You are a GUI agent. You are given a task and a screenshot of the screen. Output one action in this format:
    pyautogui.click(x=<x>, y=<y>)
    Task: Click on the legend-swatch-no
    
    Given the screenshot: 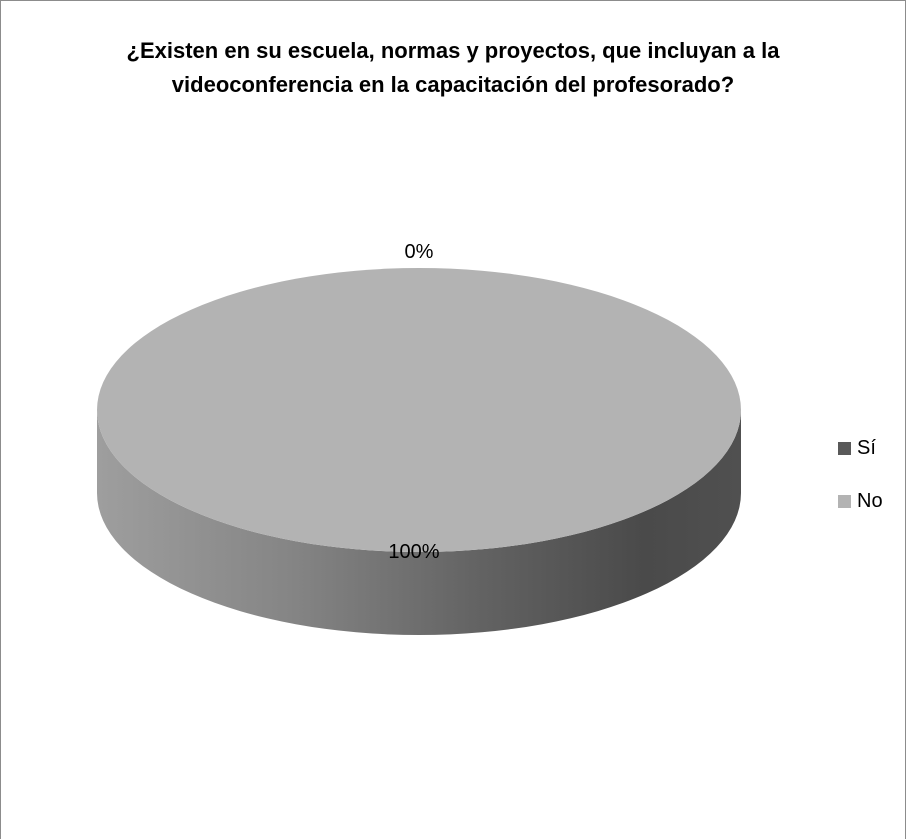 What is the action you would take?
    pyautogui.click(x=844, y=501)
    